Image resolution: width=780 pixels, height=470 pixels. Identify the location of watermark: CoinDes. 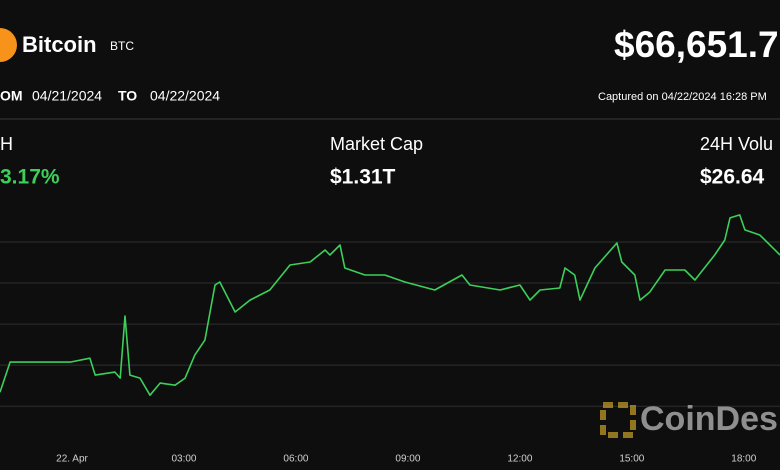
(709, 419).